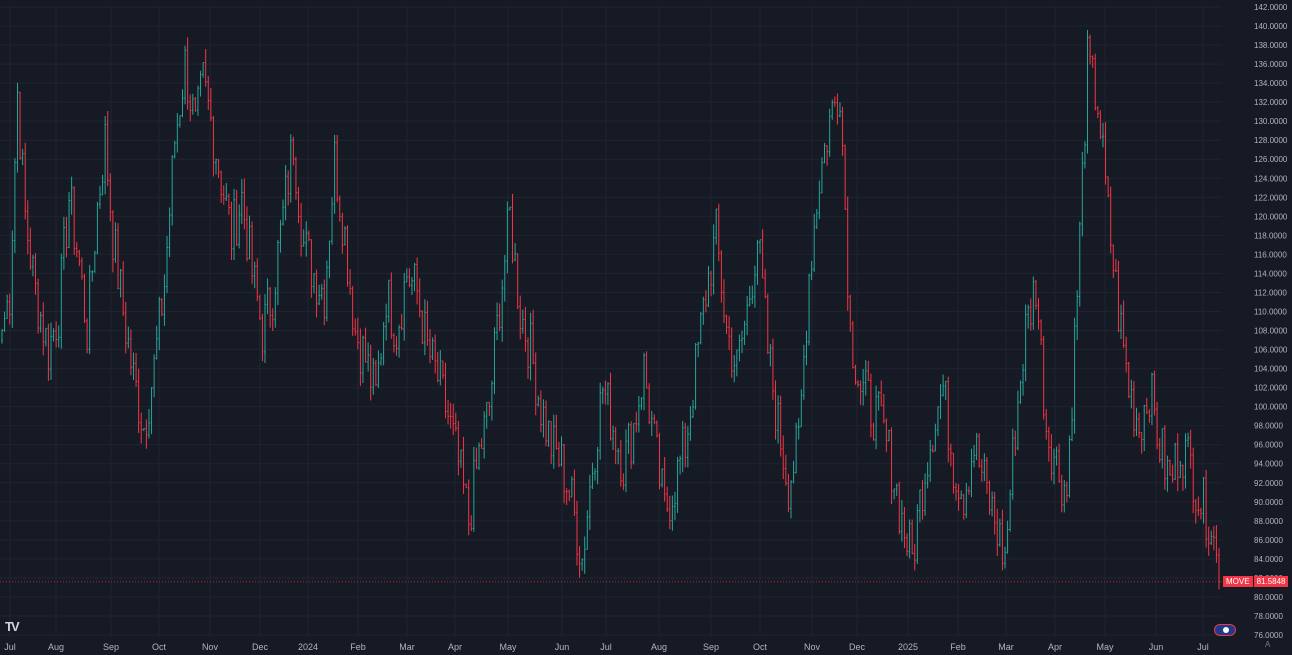 The height and width of the screenshot is (655, 1292). What do you see at coordinates (1268, 426) in the screenshot?
I see `y-tick-label: 98.0000` at bounding box center [1268, 426].